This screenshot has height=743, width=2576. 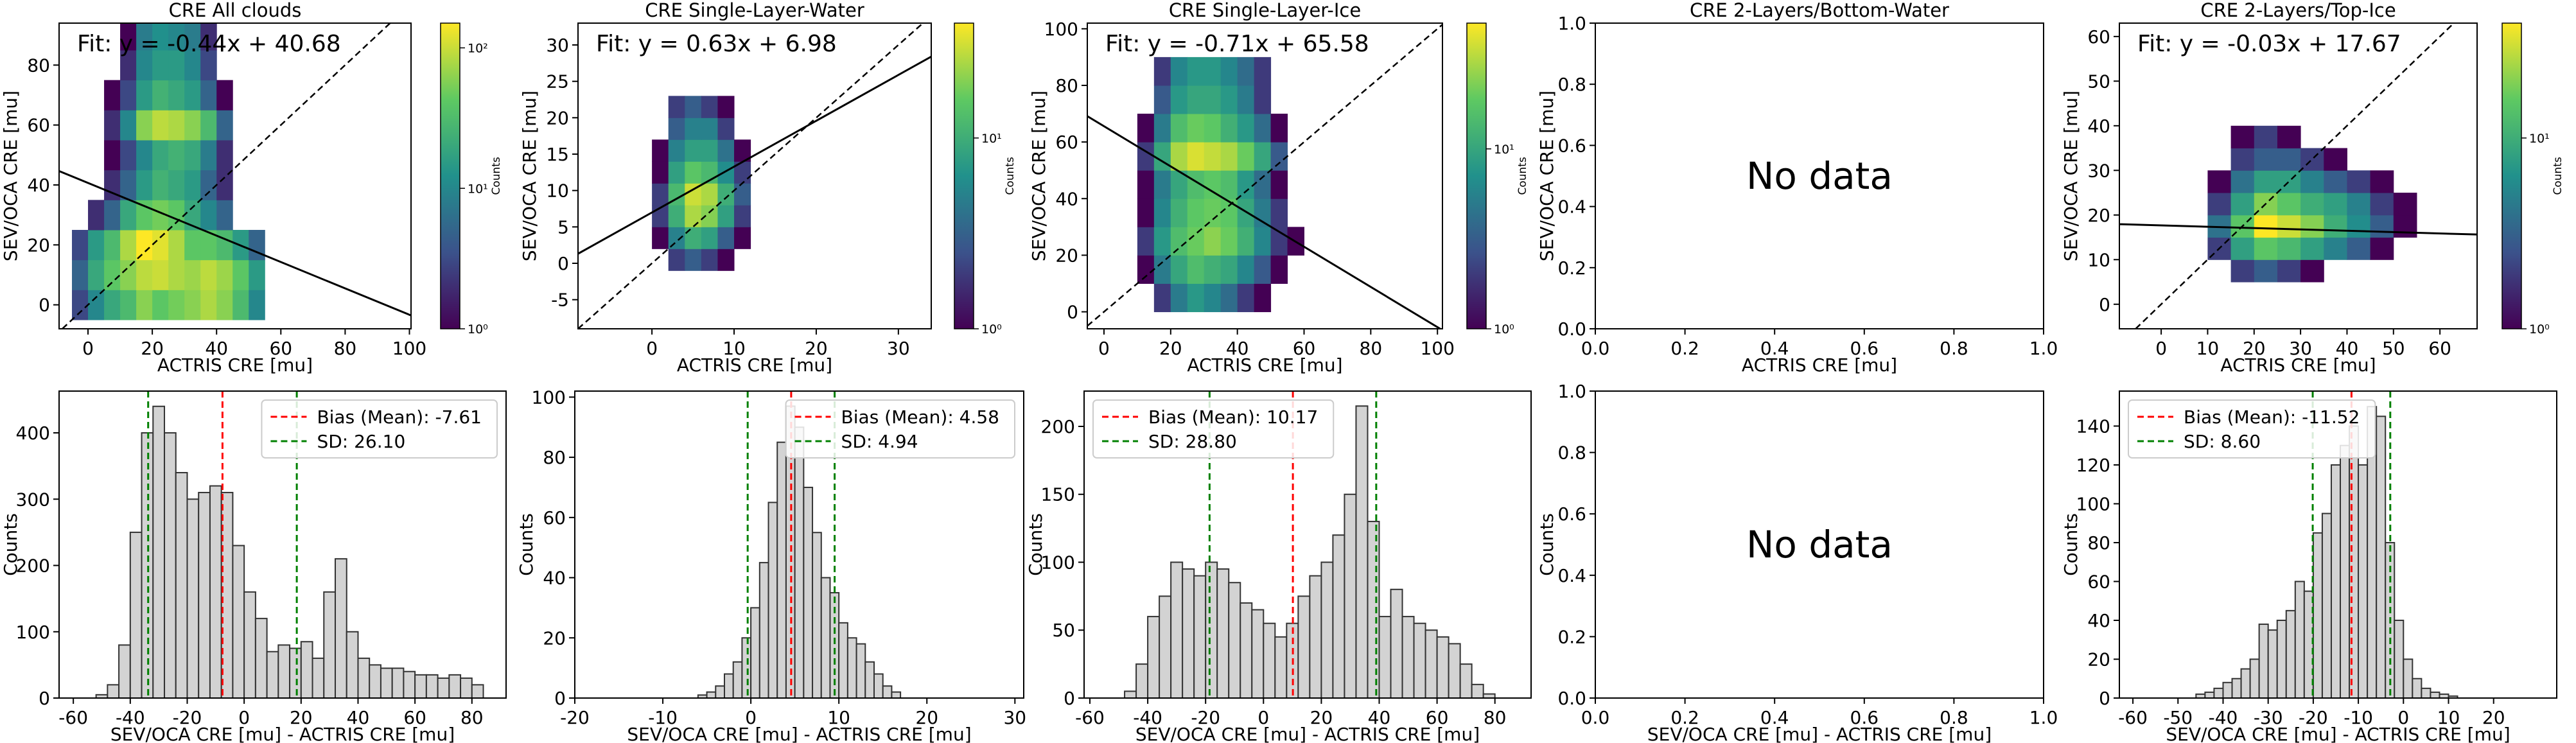 I want to click on colorbar-label: Counts, so click(x=2558, y=176).